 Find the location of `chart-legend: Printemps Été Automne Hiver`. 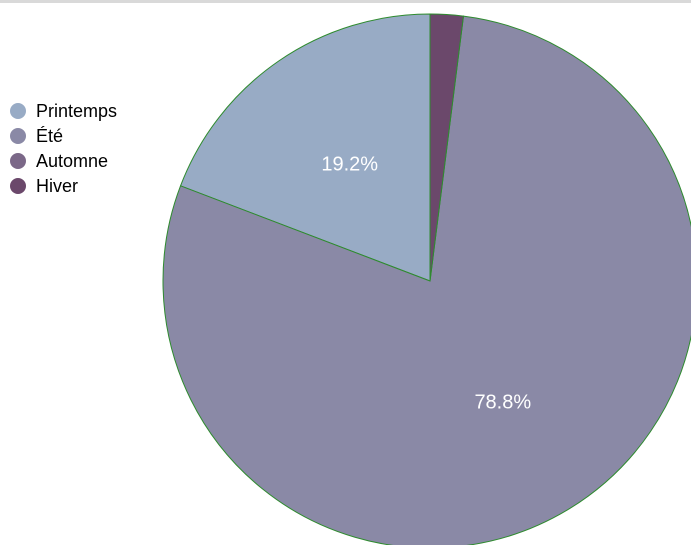

chart-legend: Printemps Été Automne Hiver is located at coordinates (63, 147).